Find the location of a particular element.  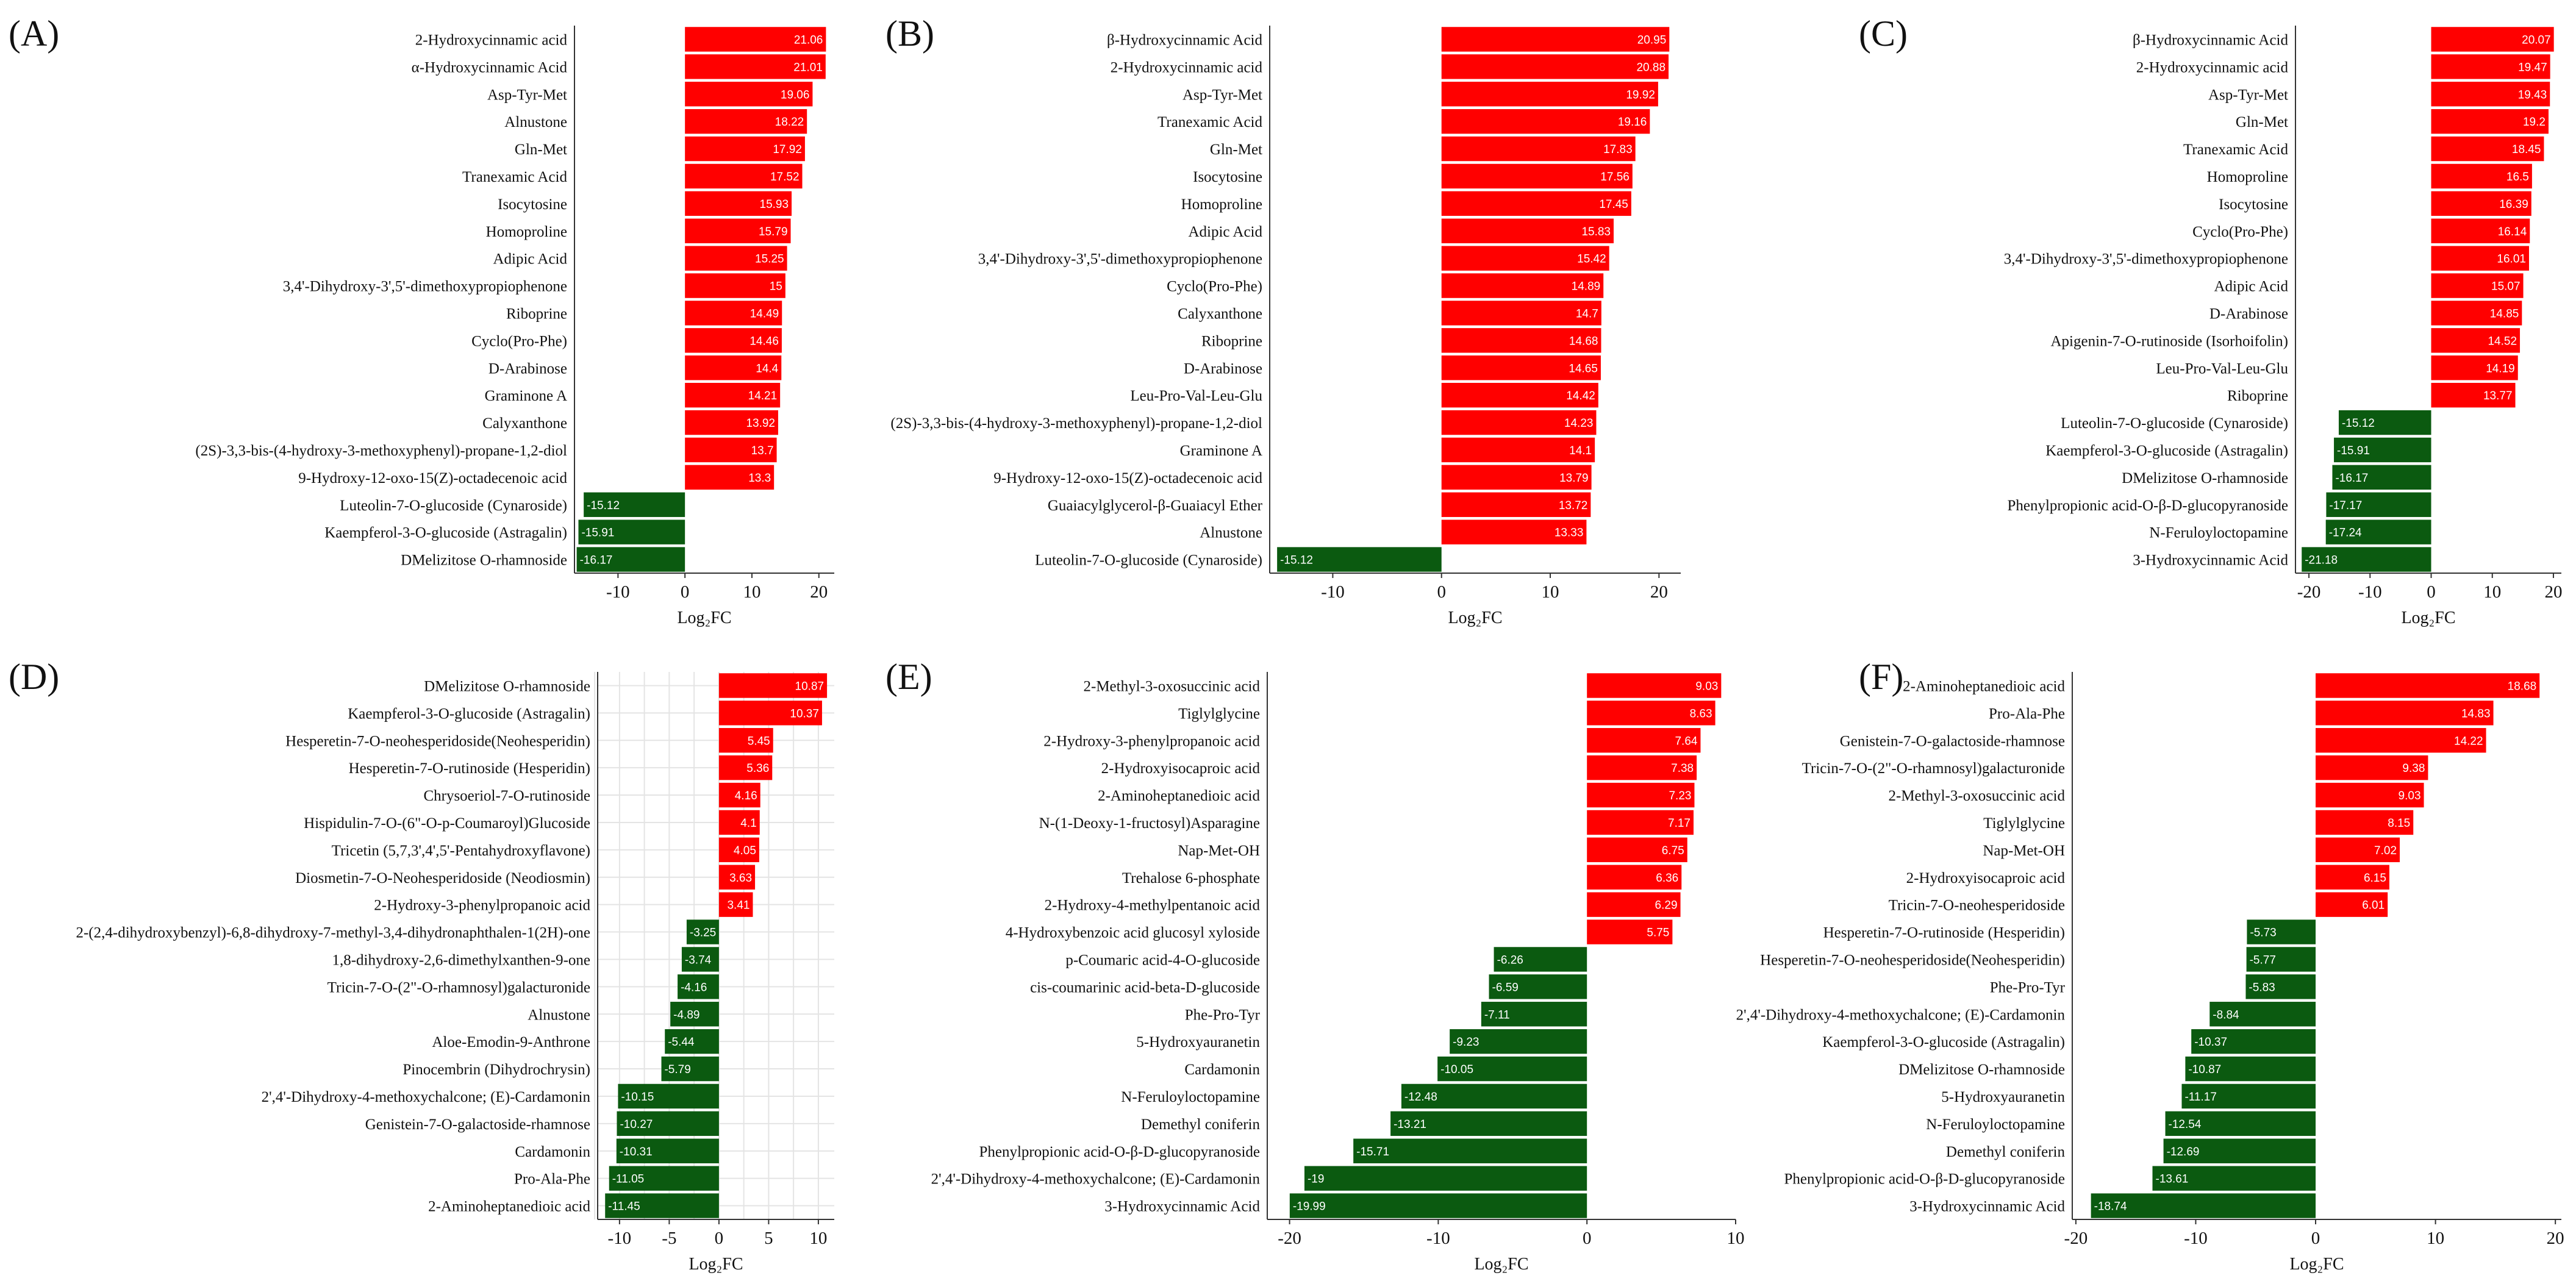

category-label: Luteolin-7-O-glucoside (Cynaroside) is located at coordinates (1148, 560).